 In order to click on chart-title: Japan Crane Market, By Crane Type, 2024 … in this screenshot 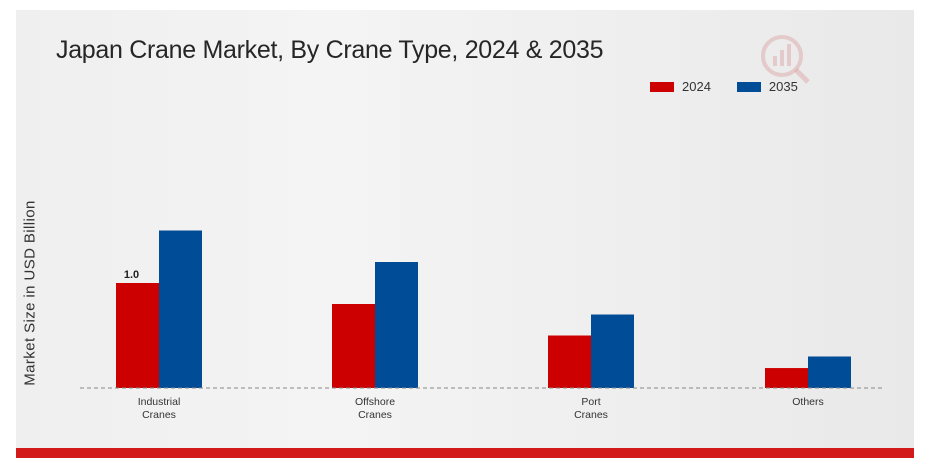, I will do `click(330, 50)`.